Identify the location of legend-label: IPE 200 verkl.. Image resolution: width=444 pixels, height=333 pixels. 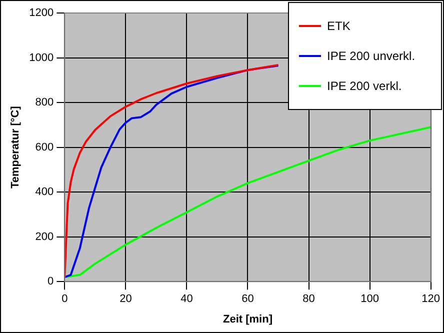
(364, 86).